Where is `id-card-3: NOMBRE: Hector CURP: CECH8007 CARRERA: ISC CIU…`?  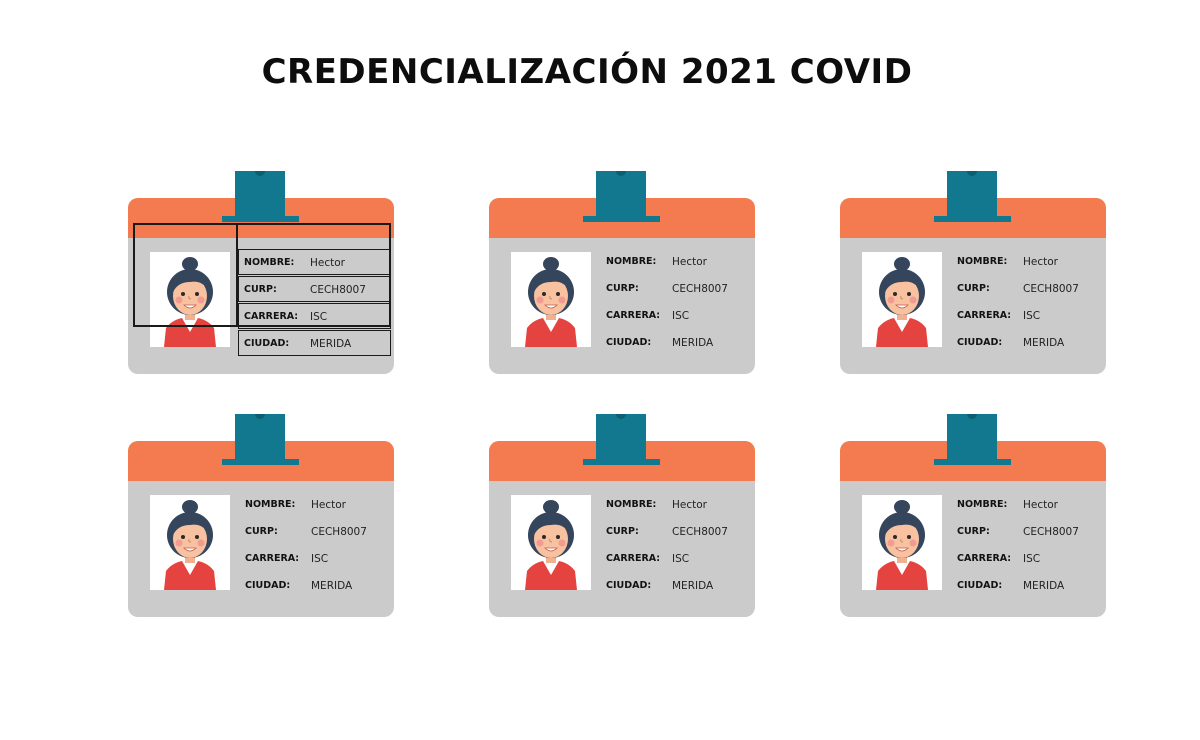
id-card-3: NOMBRE: Hector CURP: CECH8007 CARRERA: ISC CIU… is located at coordinates (973, 272).